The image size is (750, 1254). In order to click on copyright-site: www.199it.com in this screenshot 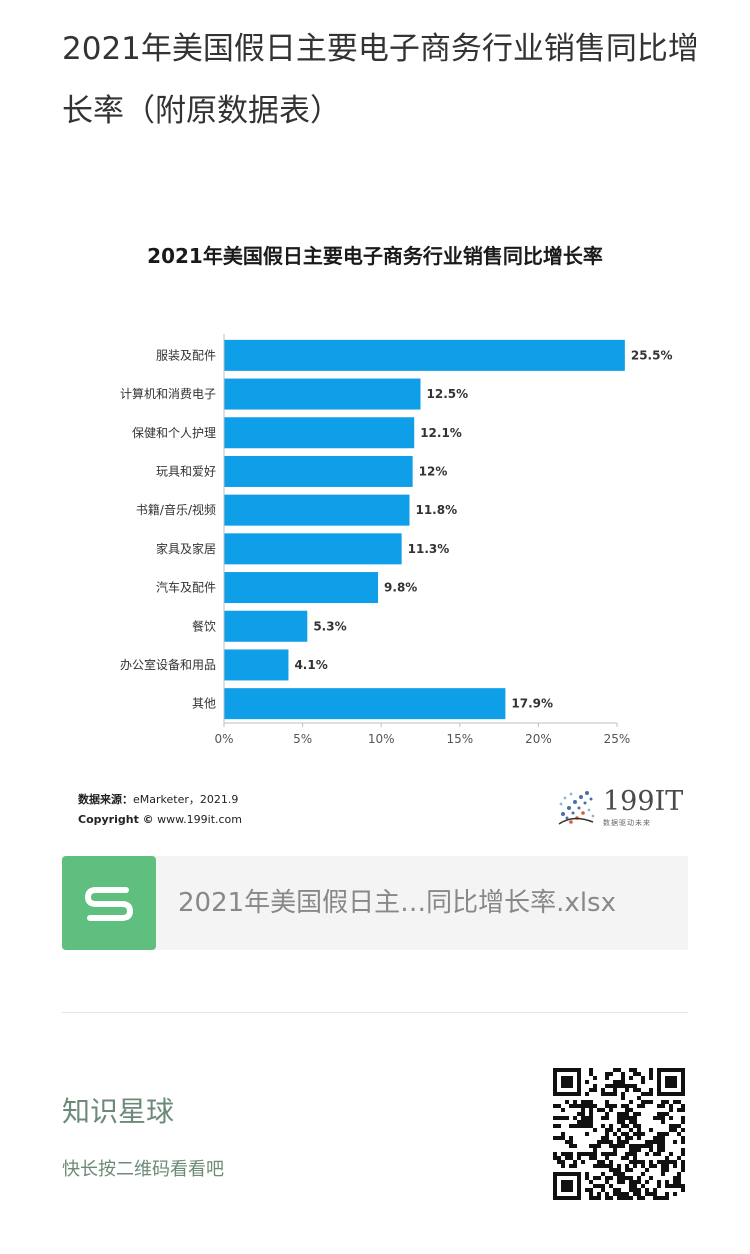, I will do `click(200, 819)`.